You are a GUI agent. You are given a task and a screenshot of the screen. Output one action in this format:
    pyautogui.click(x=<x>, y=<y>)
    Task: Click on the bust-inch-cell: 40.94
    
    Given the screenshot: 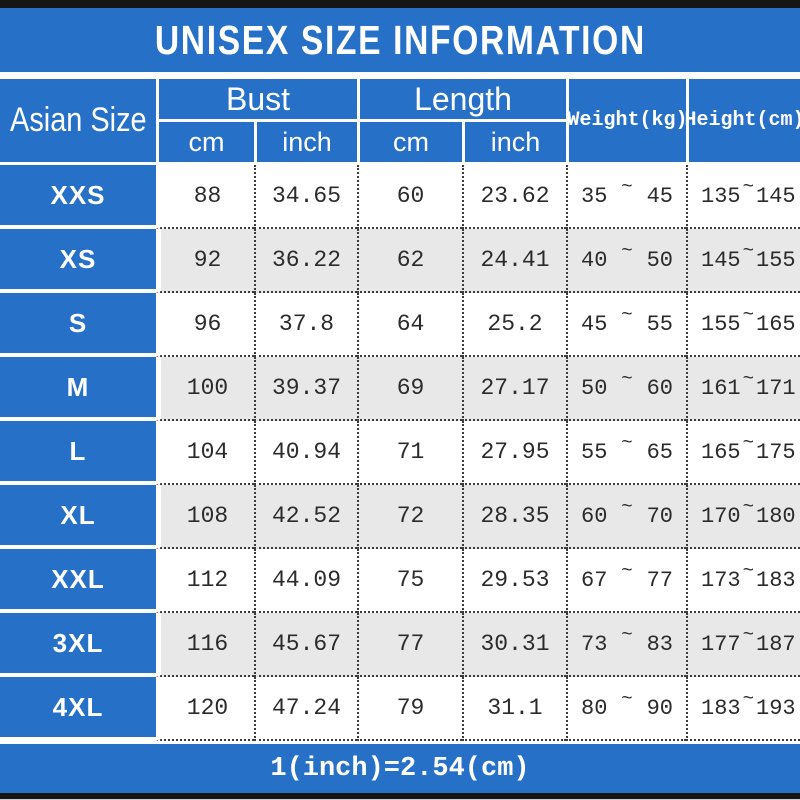 What is the action you would take?
    pyautogui.click(x=305, y=453)
    